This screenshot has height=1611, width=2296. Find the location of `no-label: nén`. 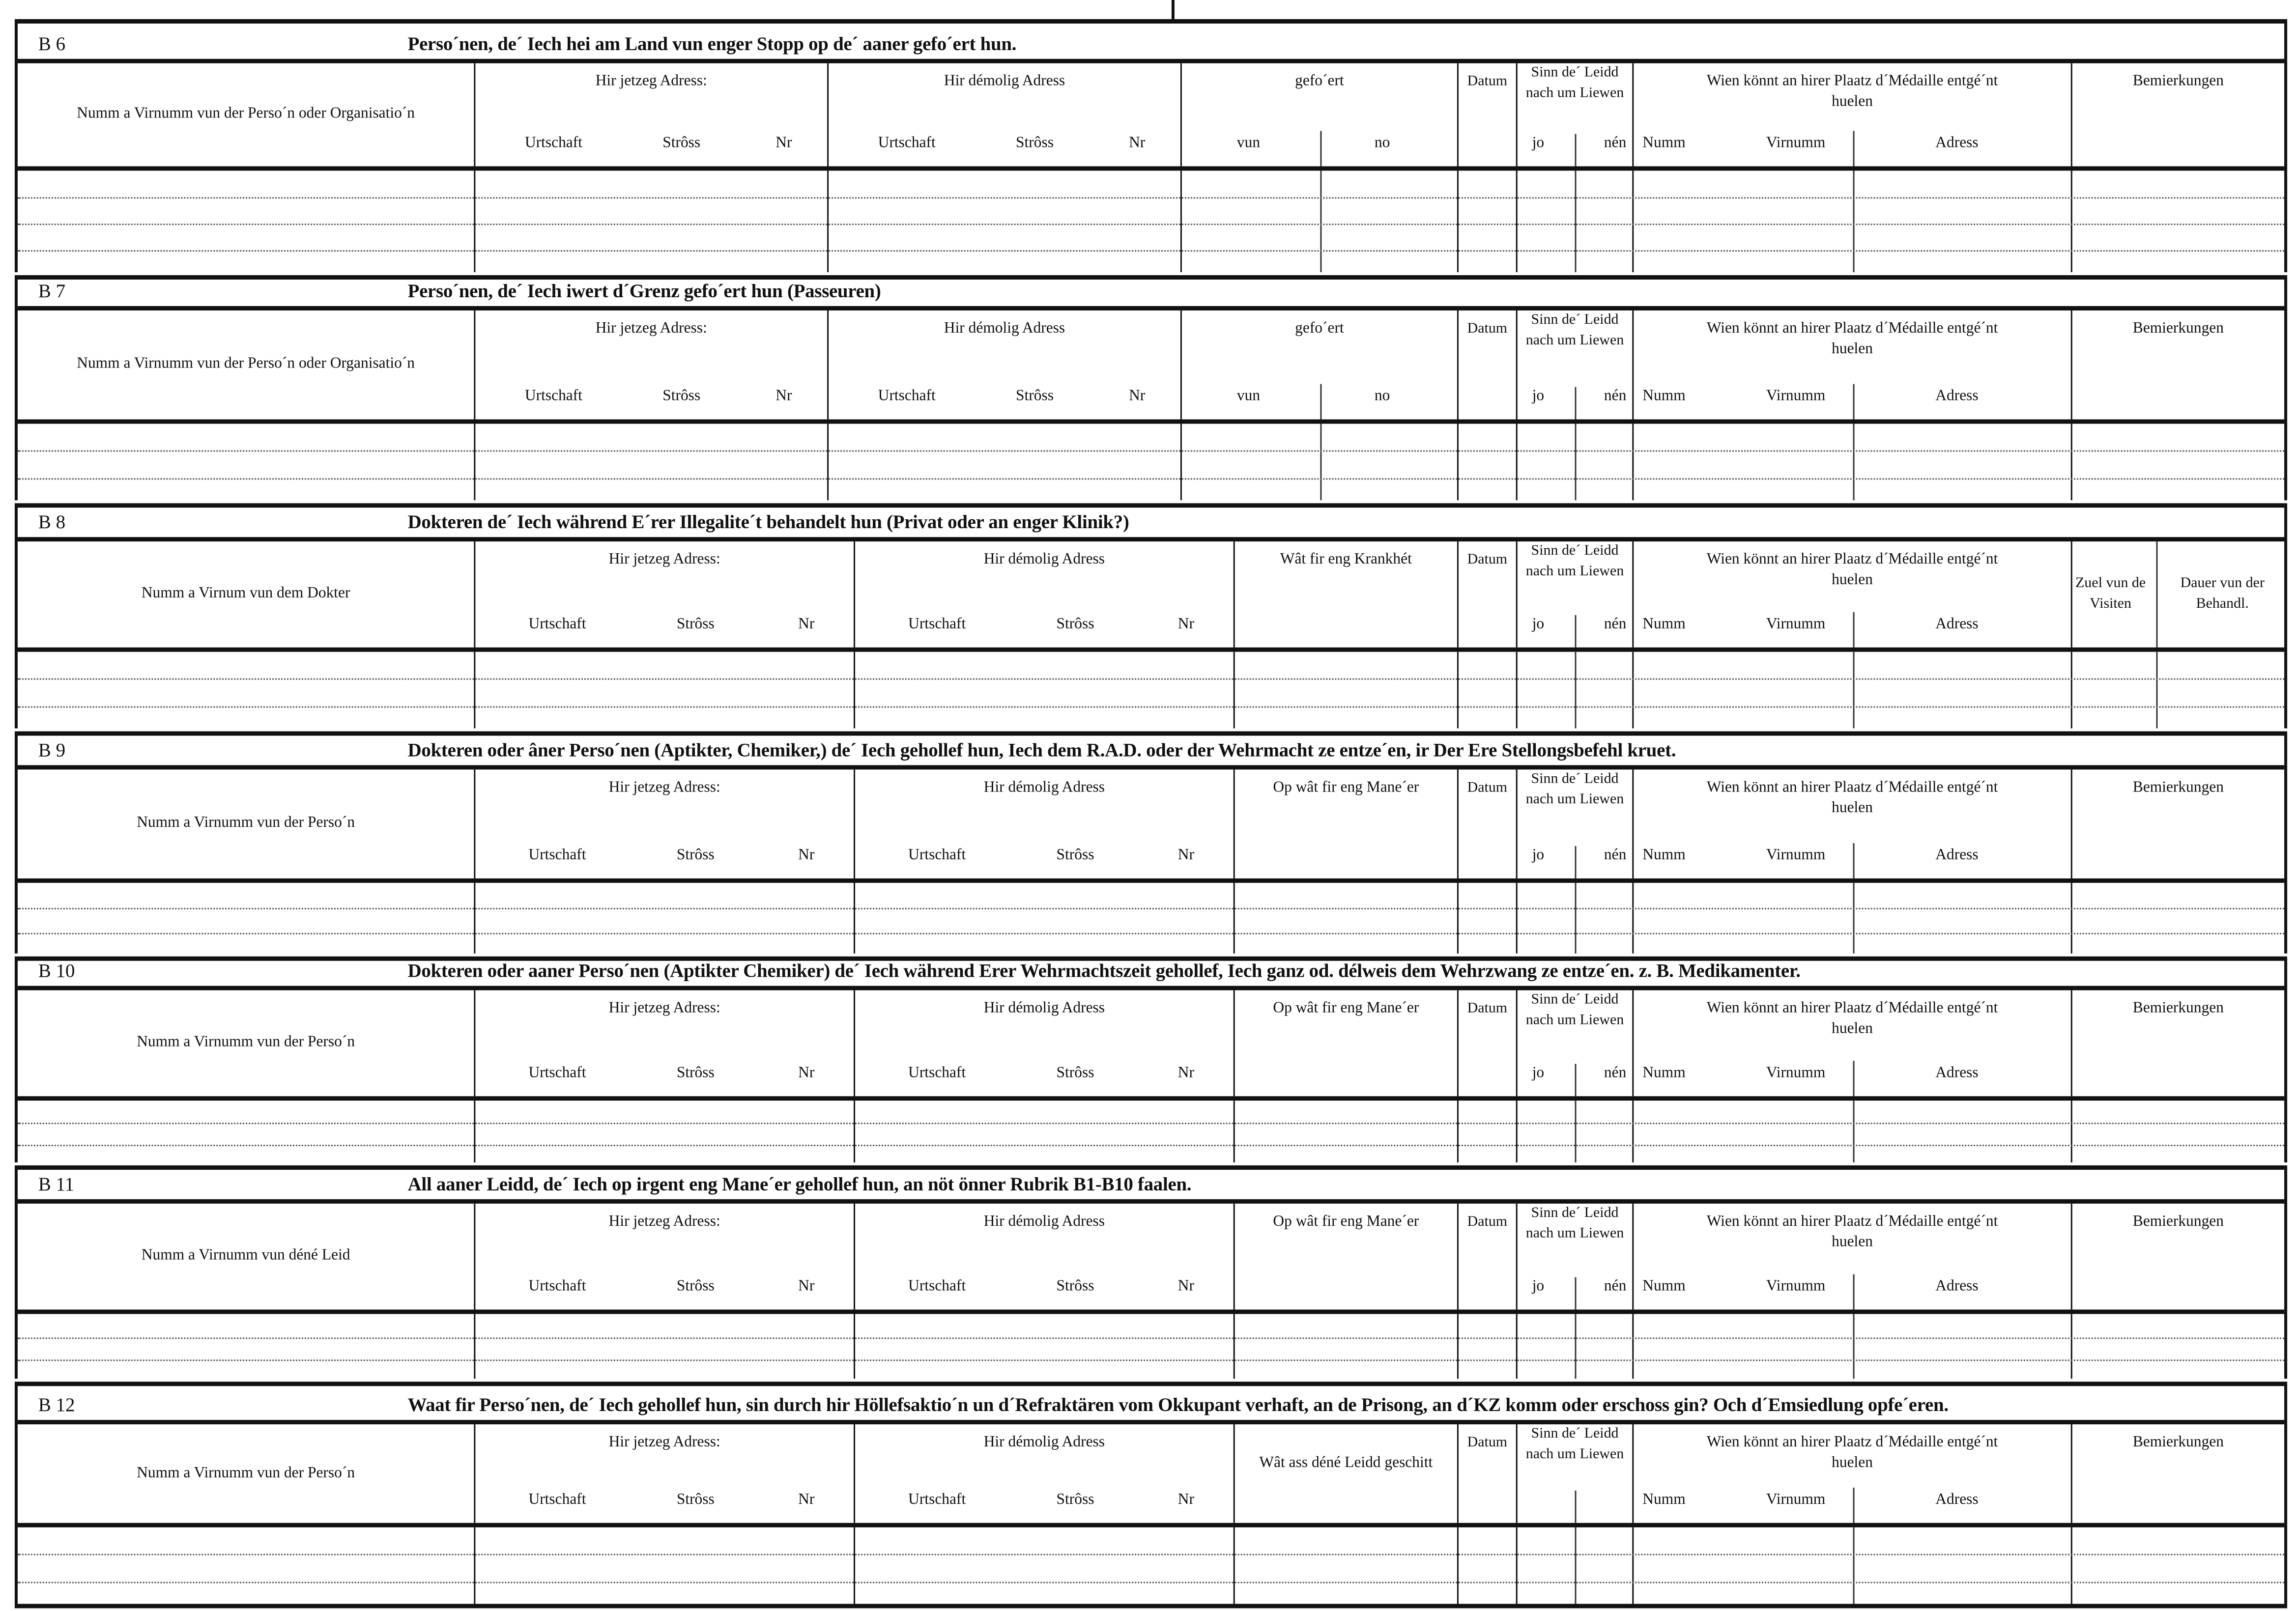

no-label: nén is located at coordinates (1615, 624).